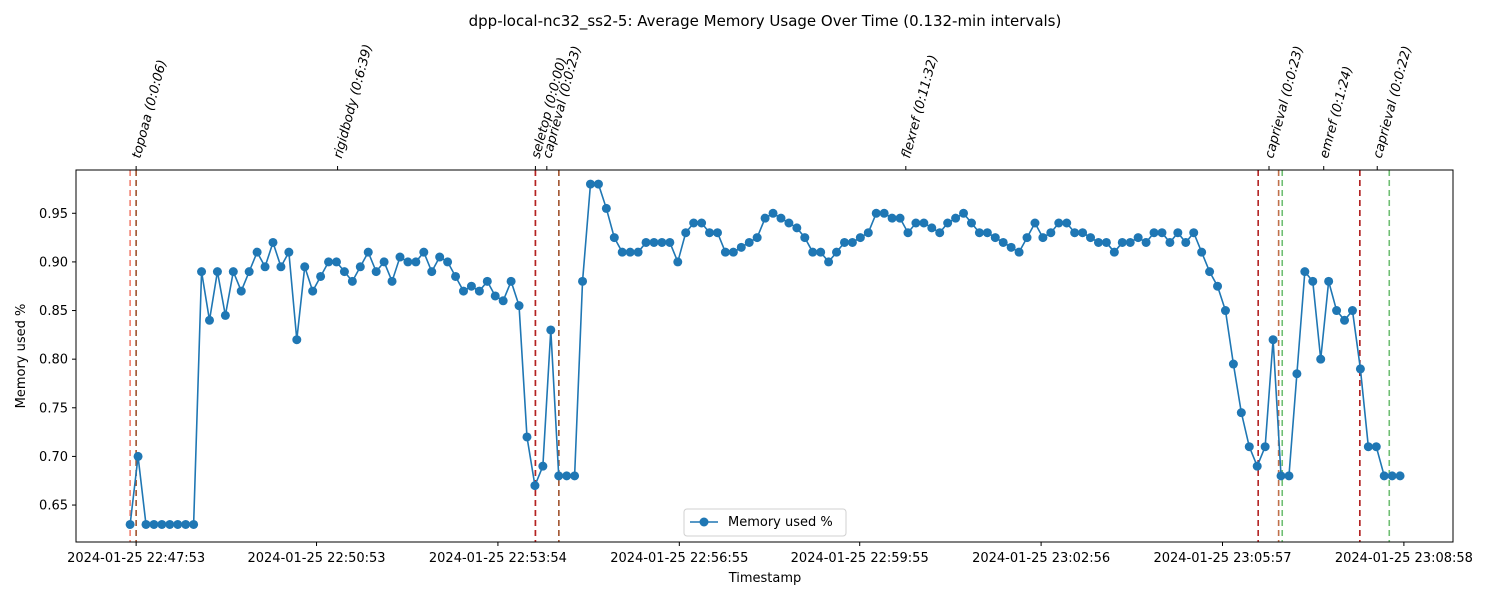  I want to click on legend-marker-swatch, so click(704, 522).